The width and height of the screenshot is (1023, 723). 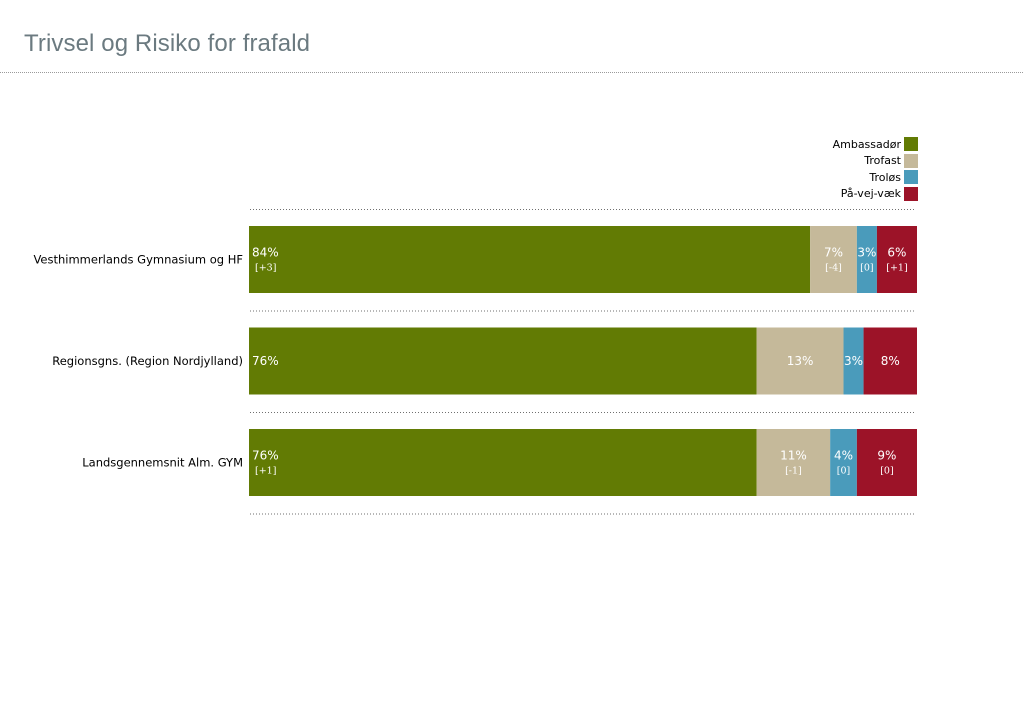 I want to click on legend-label: Ambassadør, so click(x=866, y=144).